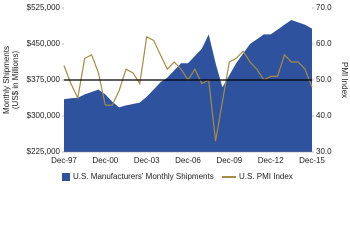 This screenshot has height=240, width=350. What do you see at coordinates (44, 115) in the screenshot?
I see `y-tick-label: $300,000` at bounding box center [44, 115].